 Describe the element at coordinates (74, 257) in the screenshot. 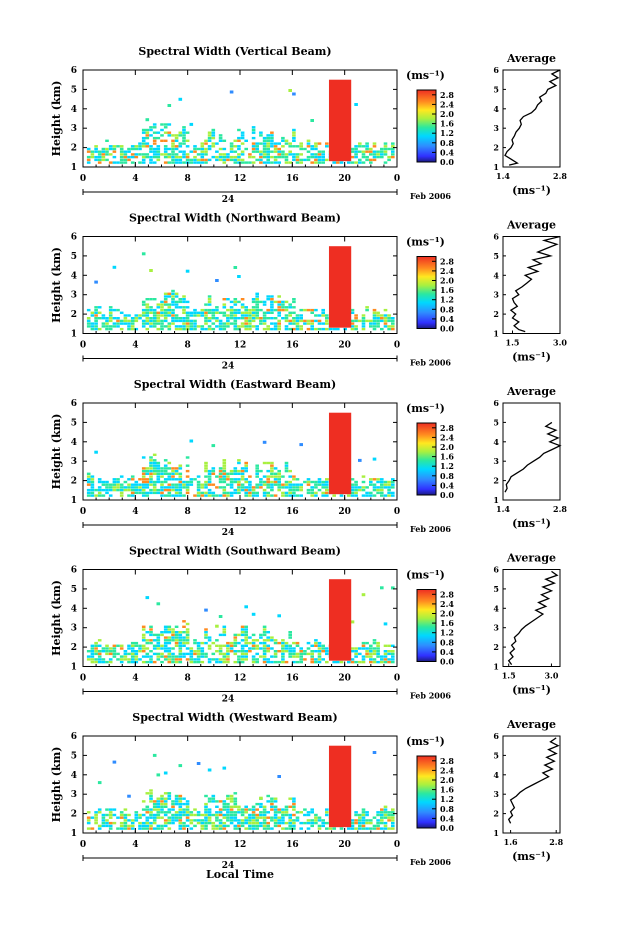

I see `y-tick-label: 5` at that location.